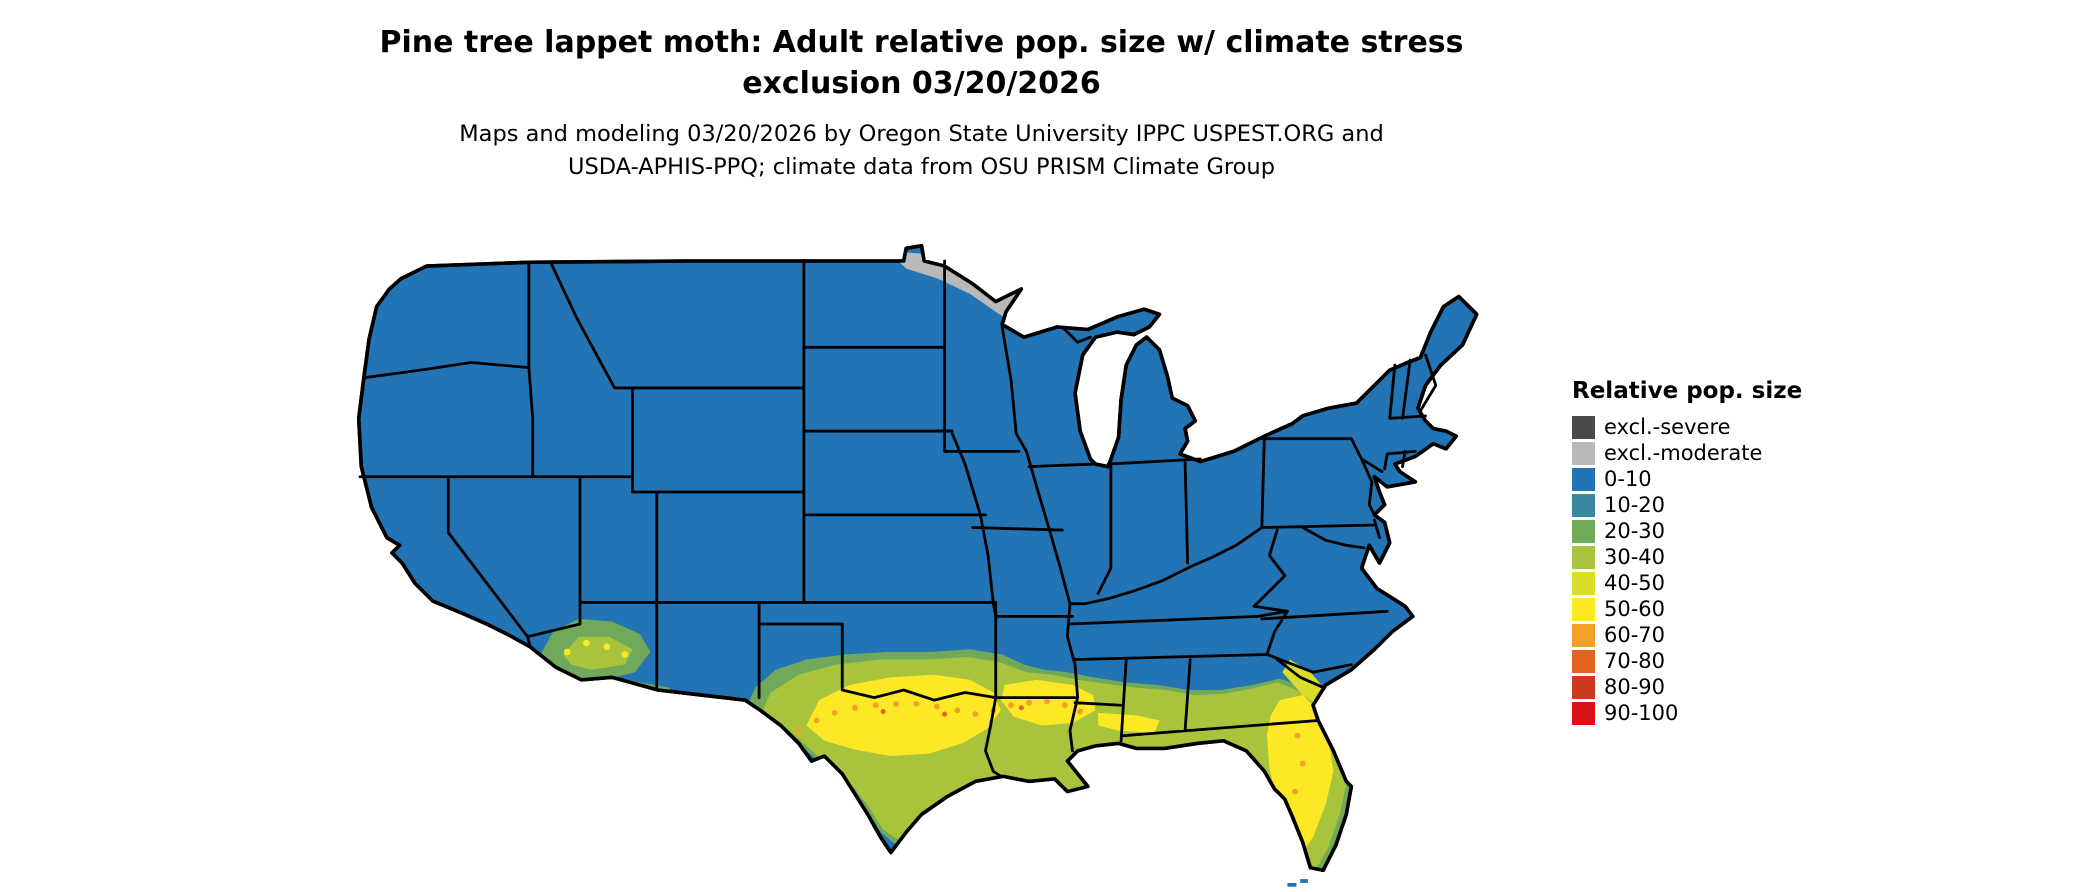 Image resolution: width=2100 pixels, height=892 pixels. Describe the element at coordinates (1635, 660) in the screenshot. I see `legend-label: 70-80` at that location.